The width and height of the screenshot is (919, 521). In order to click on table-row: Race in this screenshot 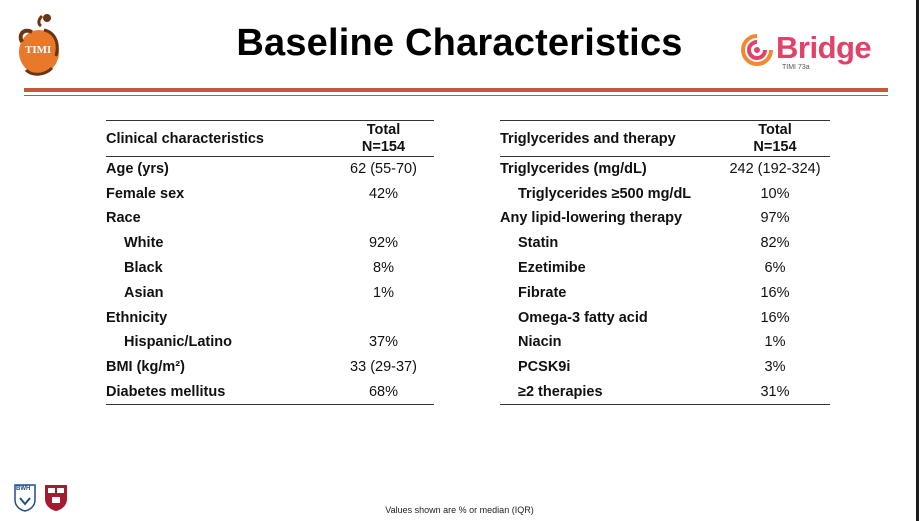, I will do `click(270, 218)`.